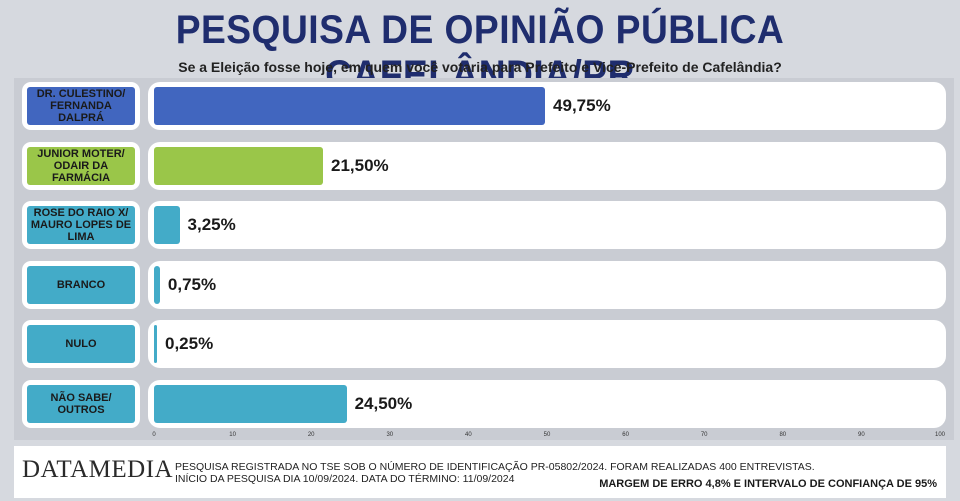  Describe the element at coordinates (81, 397) in the screenshot. I see `category-label-line: NÃO SABE/` at that location.